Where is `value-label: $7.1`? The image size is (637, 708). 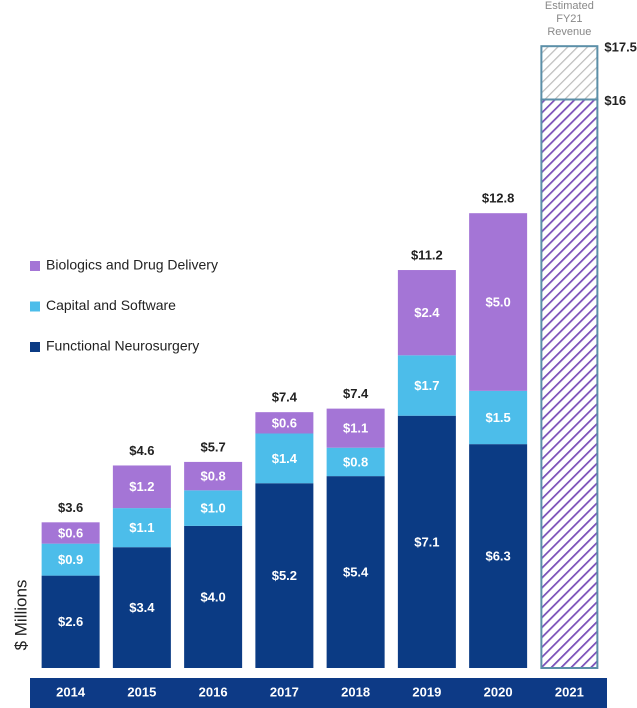
value-label: $7.1 is located at coordinates (426, 541).